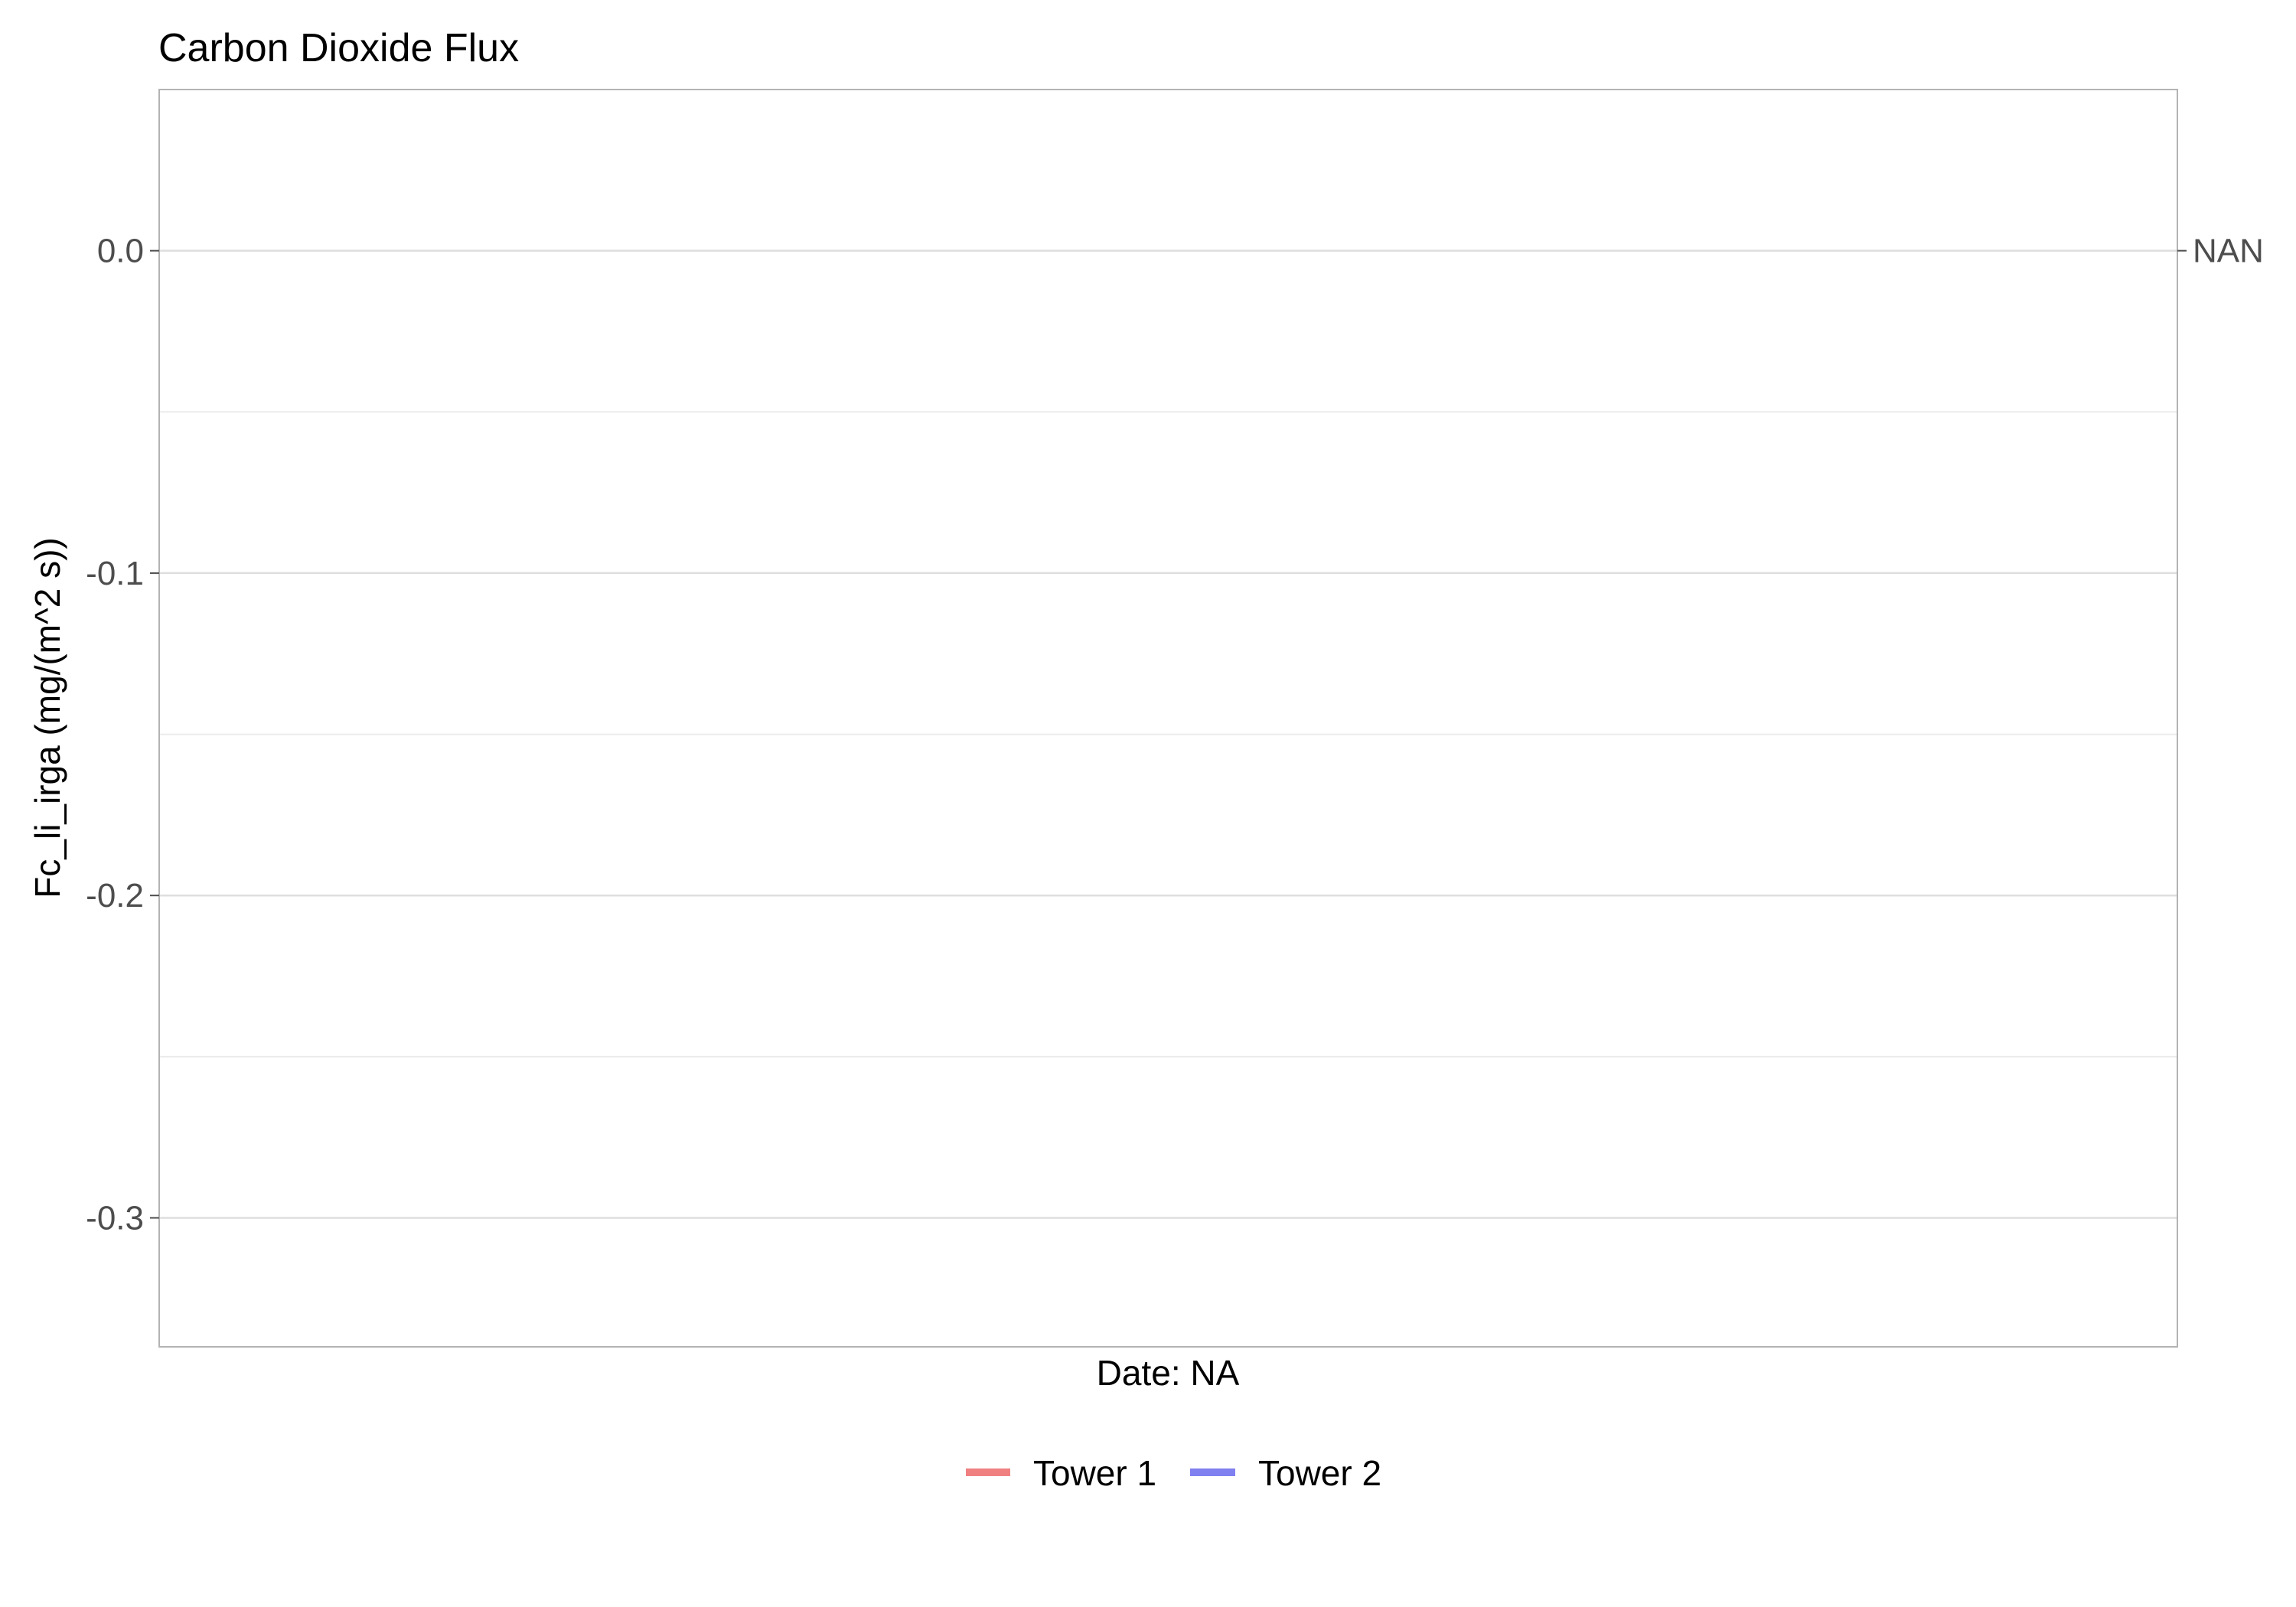  I want to click on y-tick-label: 0.0, so click(120, 251).